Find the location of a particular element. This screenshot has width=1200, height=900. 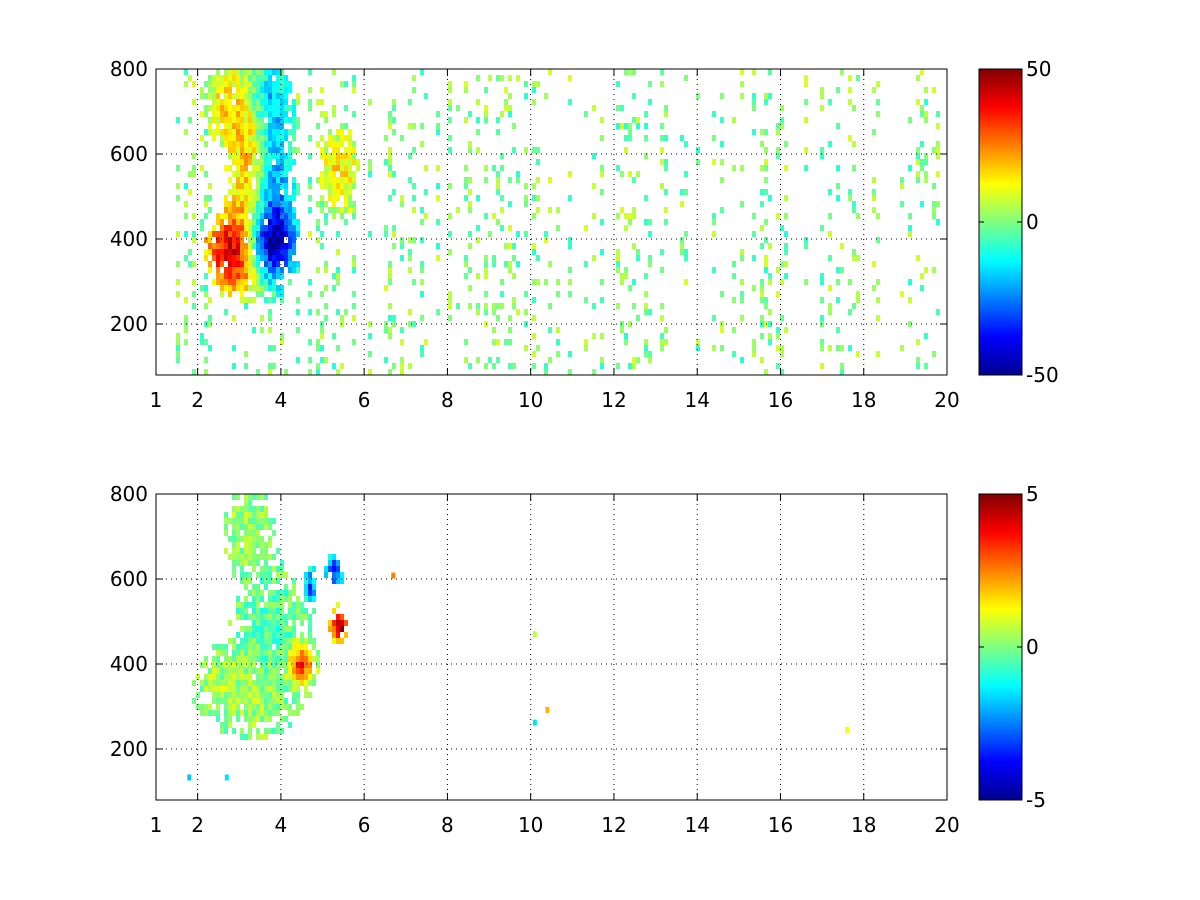

colorbar-tick-label: -5 is located at coordinates (1036, 800).